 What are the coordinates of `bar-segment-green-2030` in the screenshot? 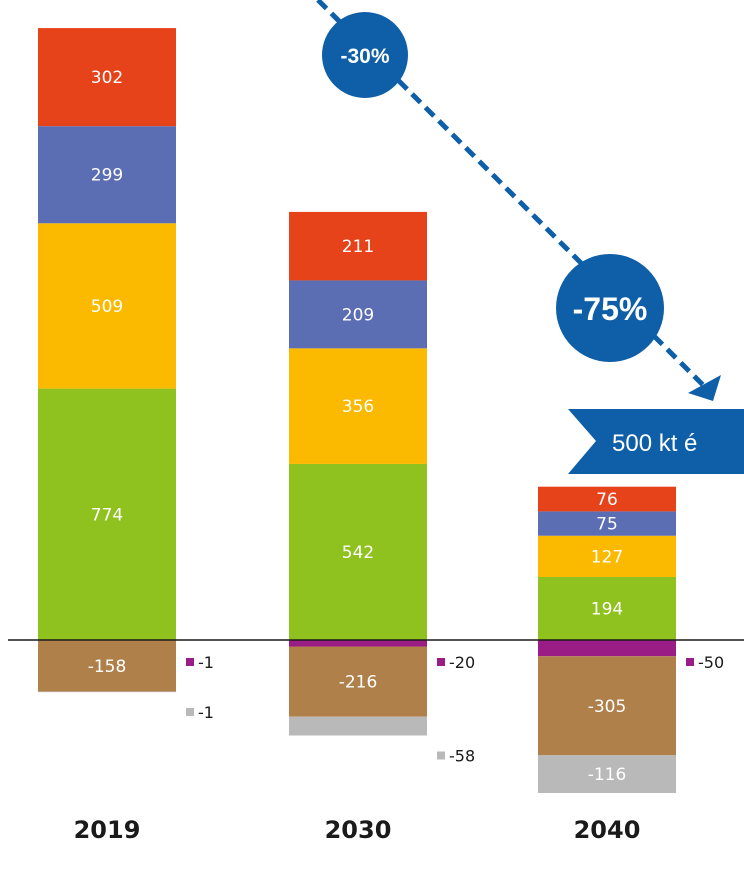 It's located at (358, 551).